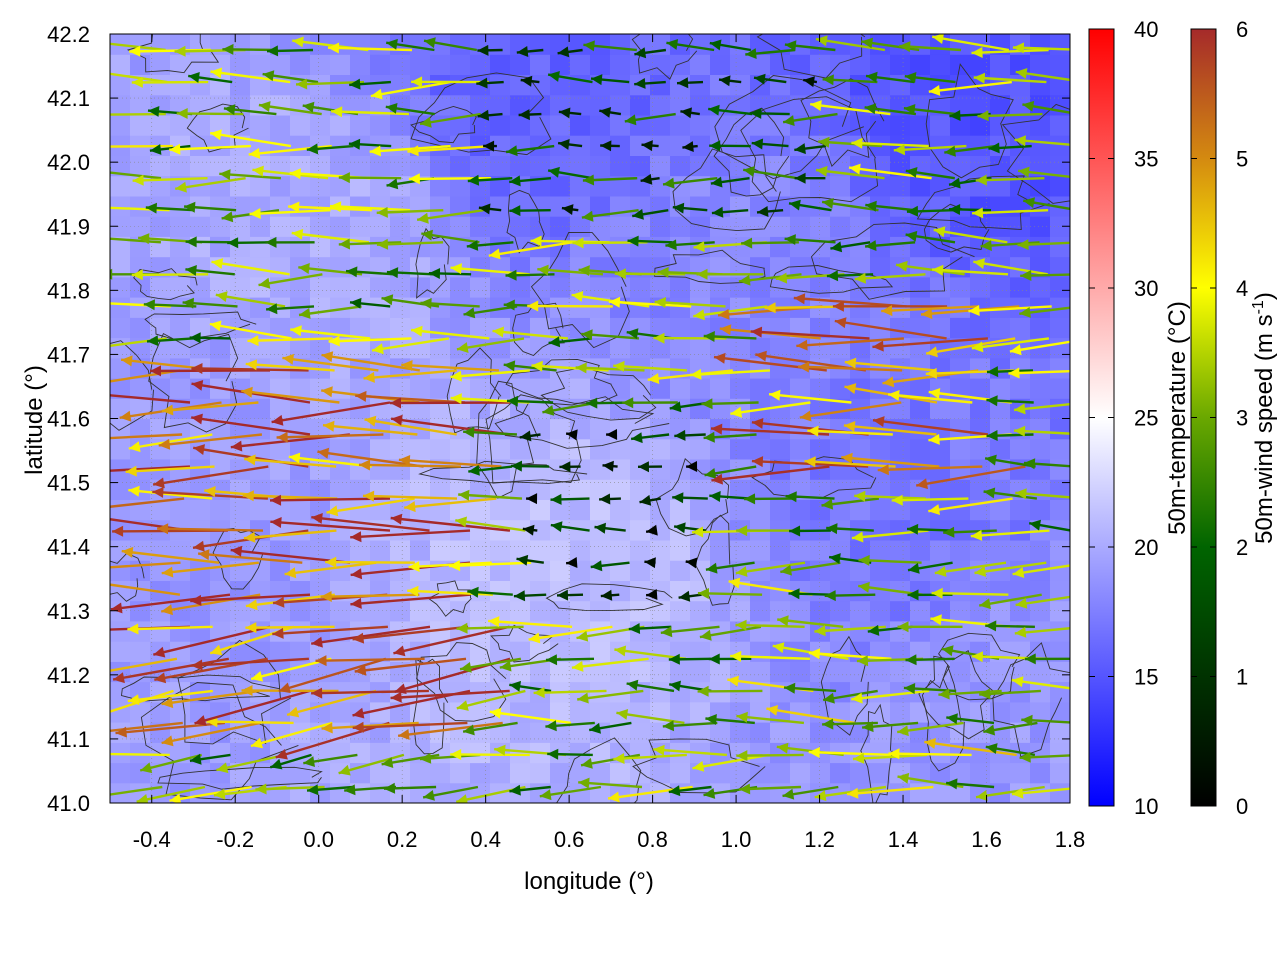  What do you see at coordinates (710, 266) in the screenshot?
I see `contour-line` at bounding box center [710, 266].